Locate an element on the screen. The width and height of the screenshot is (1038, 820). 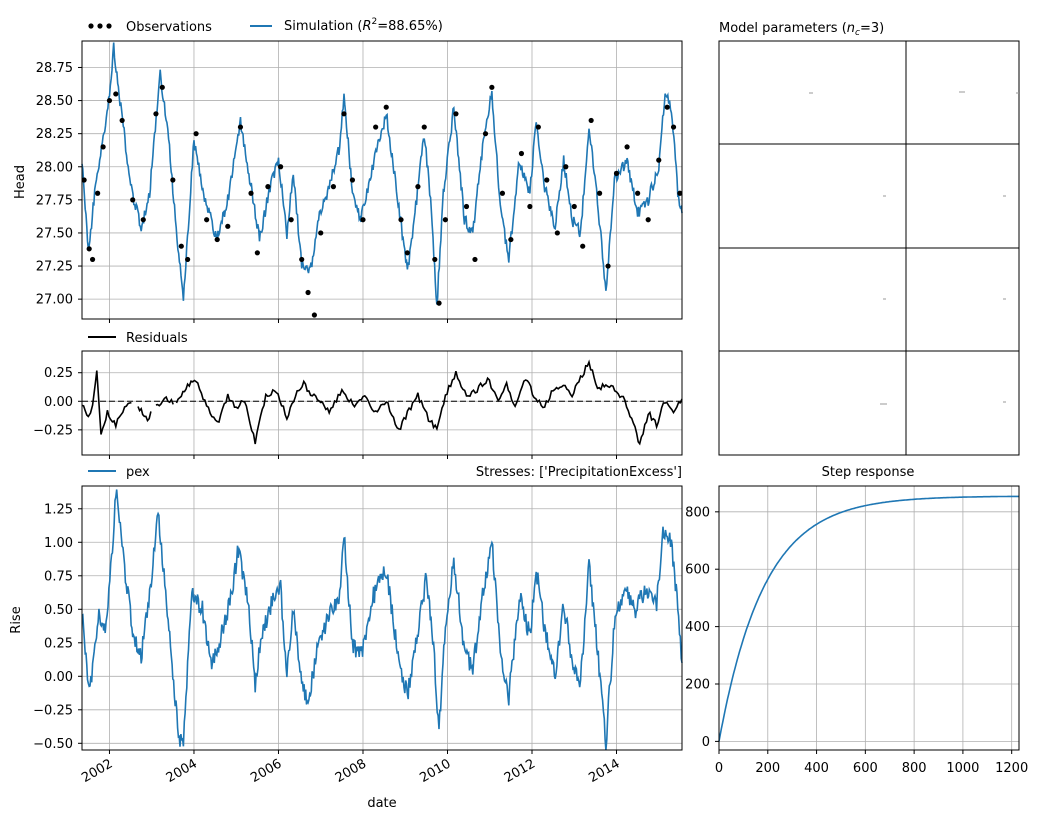
step-title: Step response is located at coordinates (868, 472).